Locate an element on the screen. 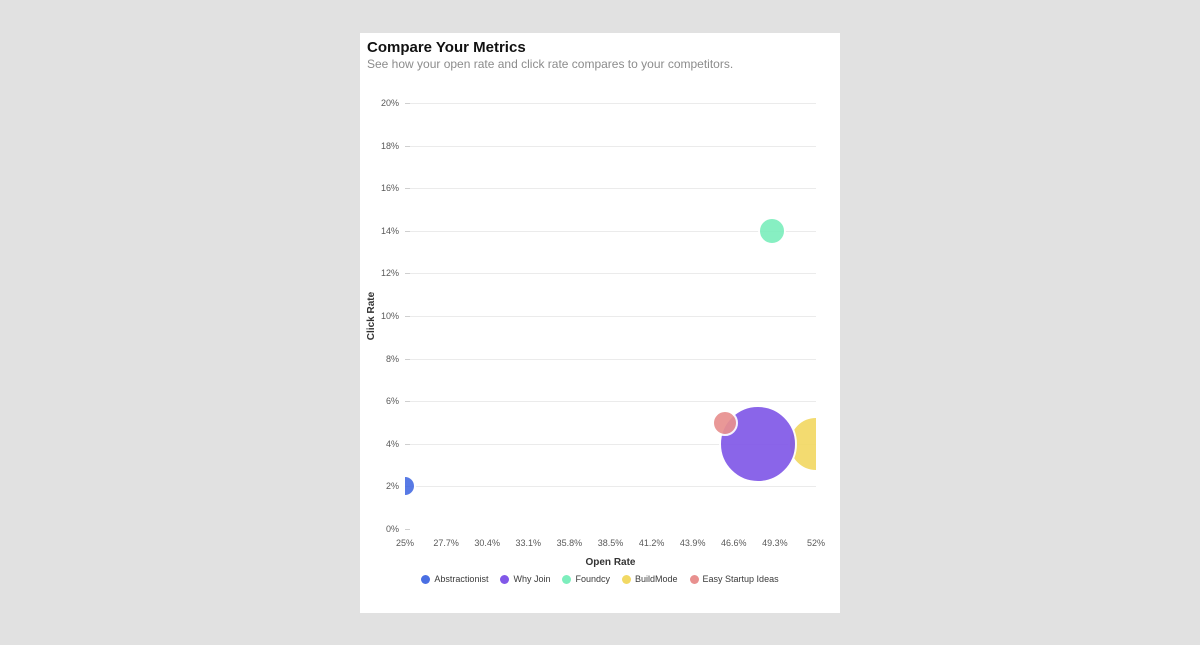  y-tick-label: 6% is located at coordinates (392, 401).